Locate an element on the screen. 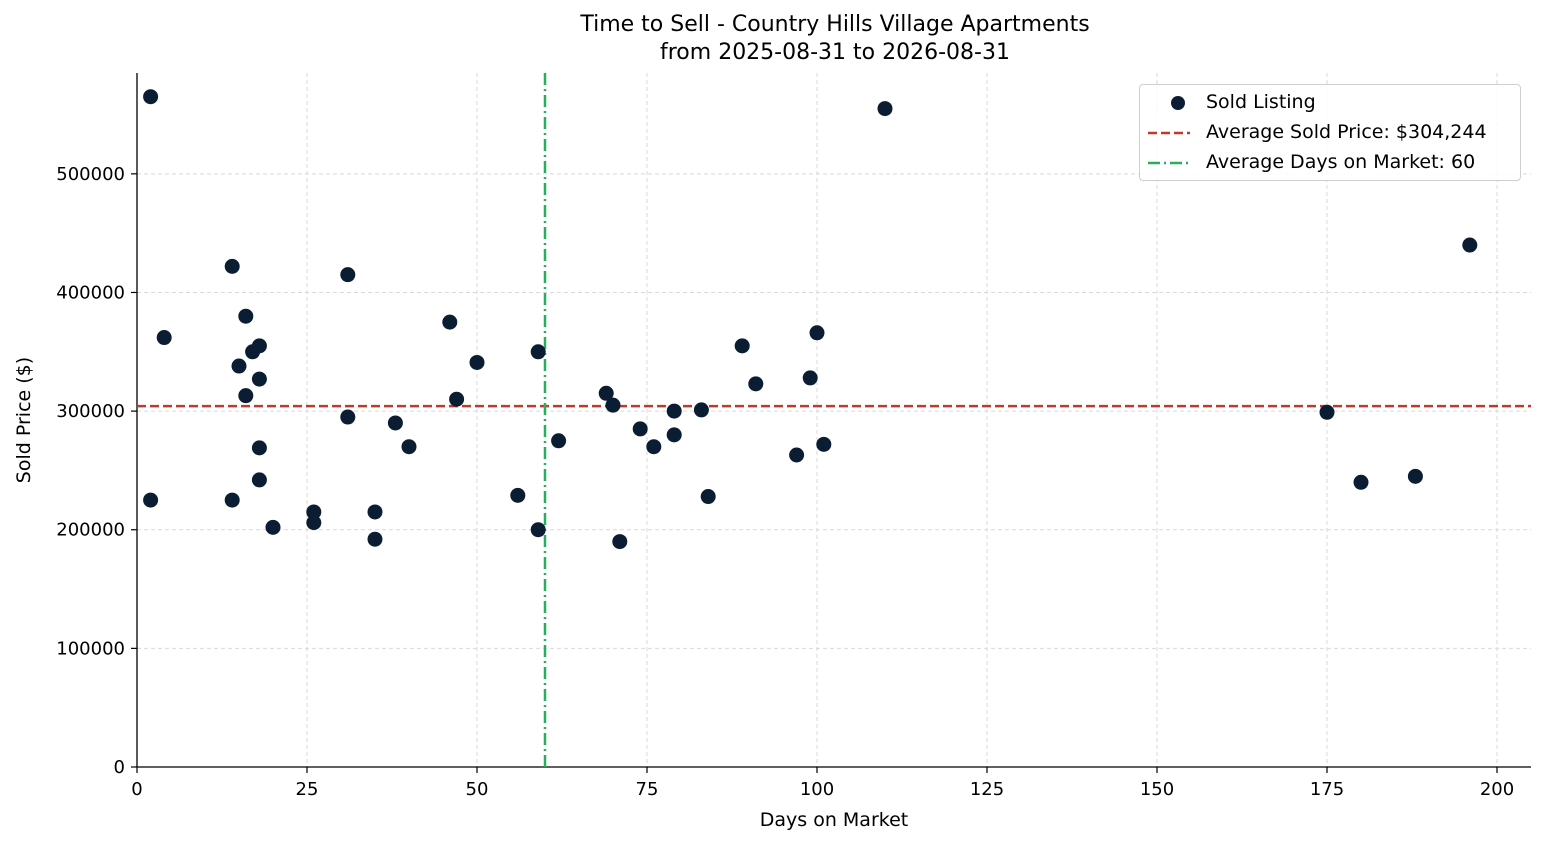 The image size is (1547, 845). legend-label-average-days: Average Days on Market: 60 is located at coordinates (1341, 162).